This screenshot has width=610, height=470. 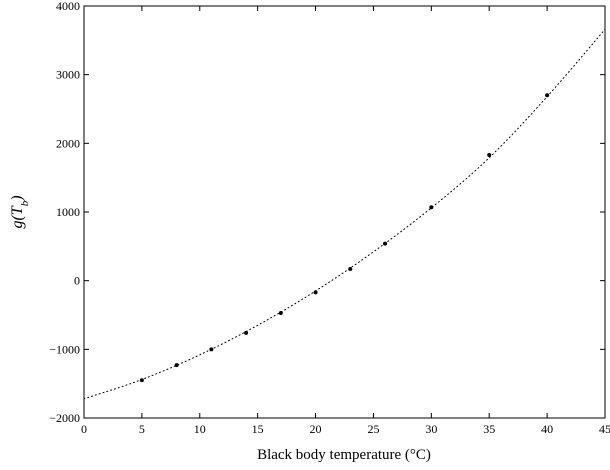 What do you see at coordinates (142, 429) in the screenshot?
I see `x-tick-label: 5` at bounding box center [142, 429].